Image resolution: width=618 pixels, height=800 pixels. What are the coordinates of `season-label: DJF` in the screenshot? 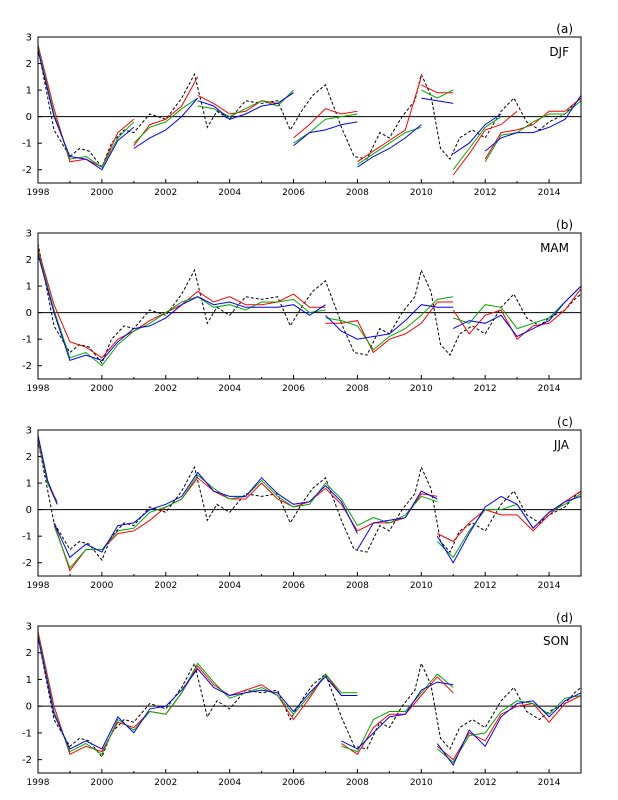 It's located at (559, 52).